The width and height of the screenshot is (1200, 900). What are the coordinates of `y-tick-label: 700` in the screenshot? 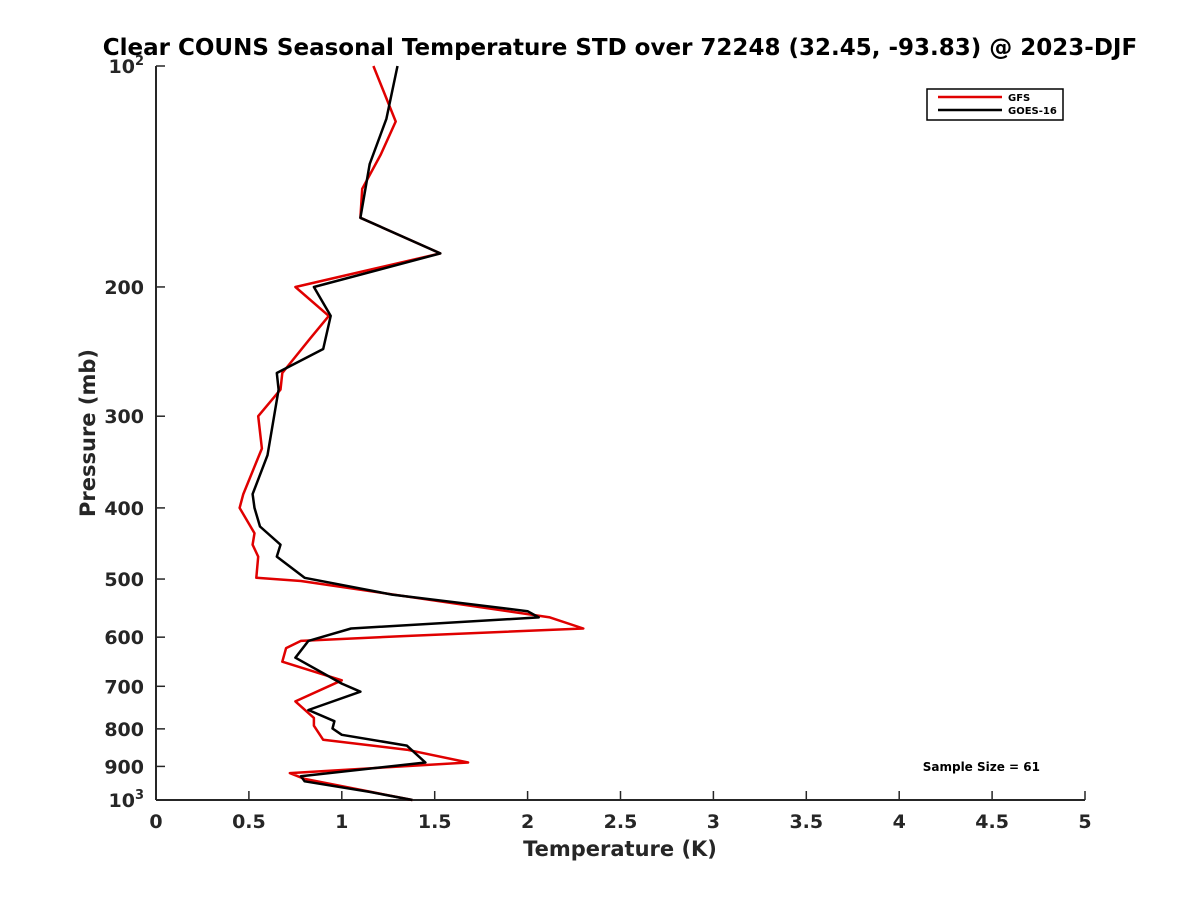 It's located at (124, 687).